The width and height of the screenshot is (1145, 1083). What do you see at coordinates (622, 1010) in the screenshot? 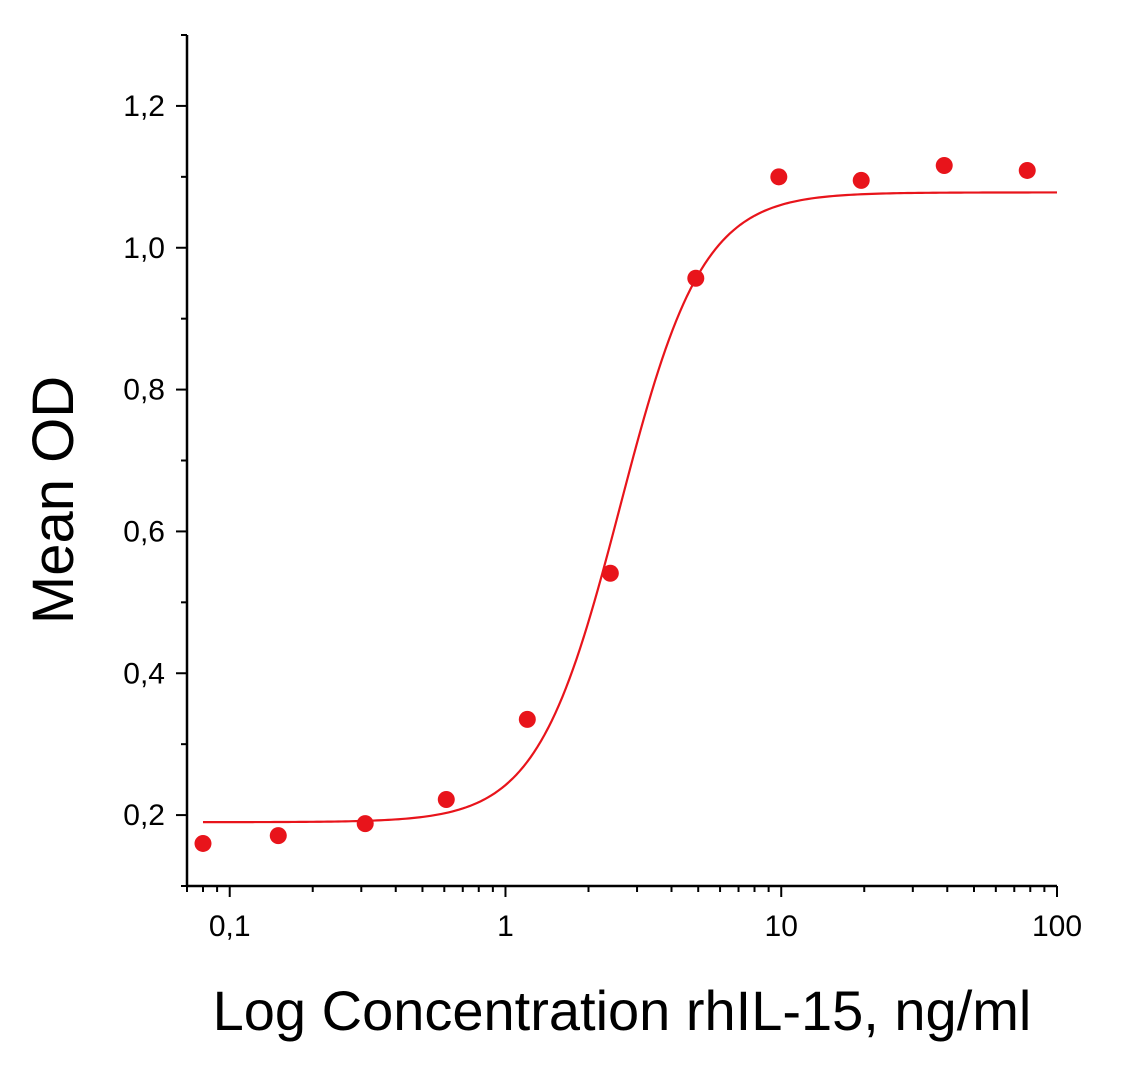
I see `x-axis-title: Log Concentration rhIL-15, ng/ml` at bounding box center [622, 1010].